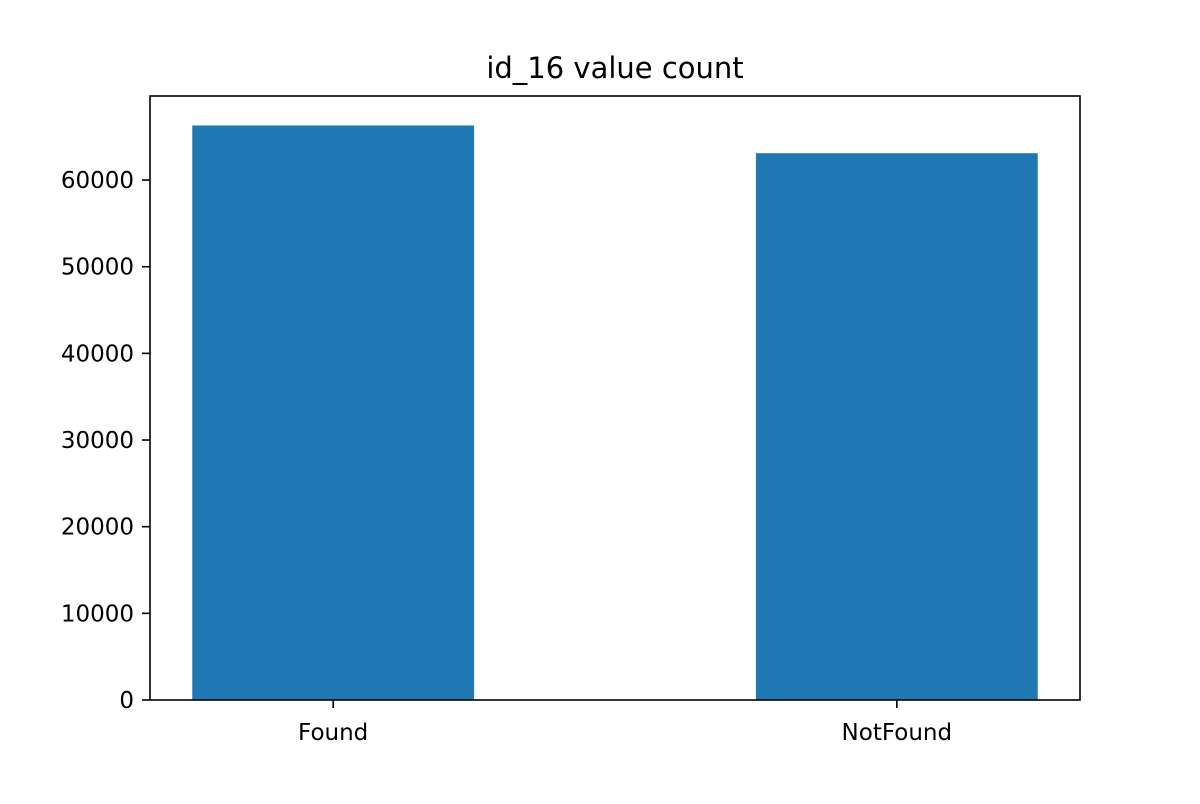 The width and height of the screenshot is (1200, 804). What do you see at coordinates (97, 181) in the screenshot?
I see `y-tick-label: 60000` at bounding box center [97, 181].